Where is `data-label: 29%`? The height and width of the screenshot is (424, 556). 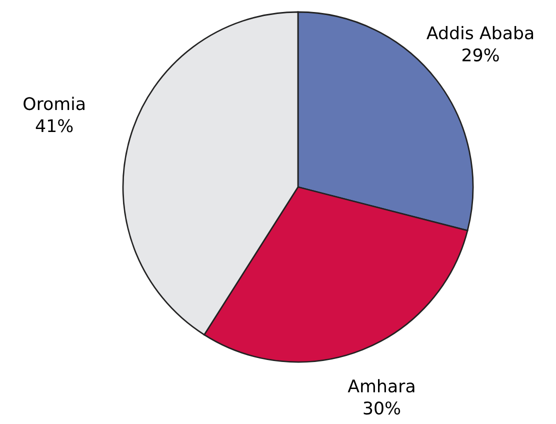
data-label: 29% is located at coordinates (480, 55).